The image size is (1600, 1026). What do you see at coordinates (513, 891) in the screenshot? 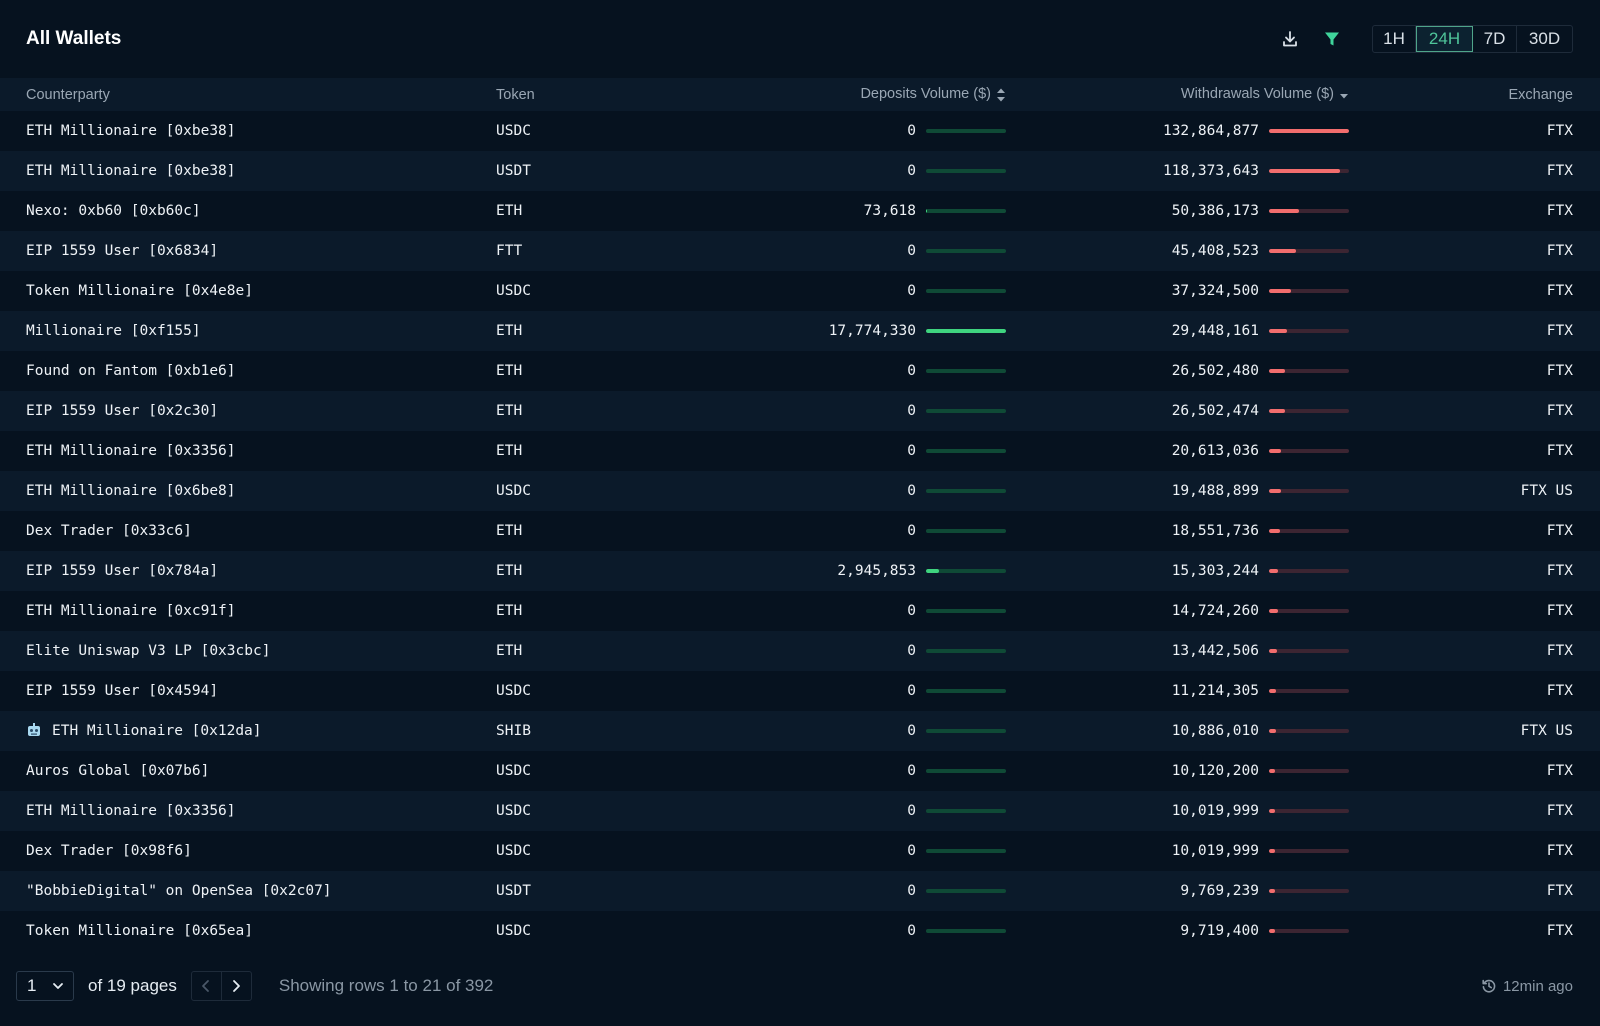
I see `cell-token: USDT` at bounding box center [513, 891].